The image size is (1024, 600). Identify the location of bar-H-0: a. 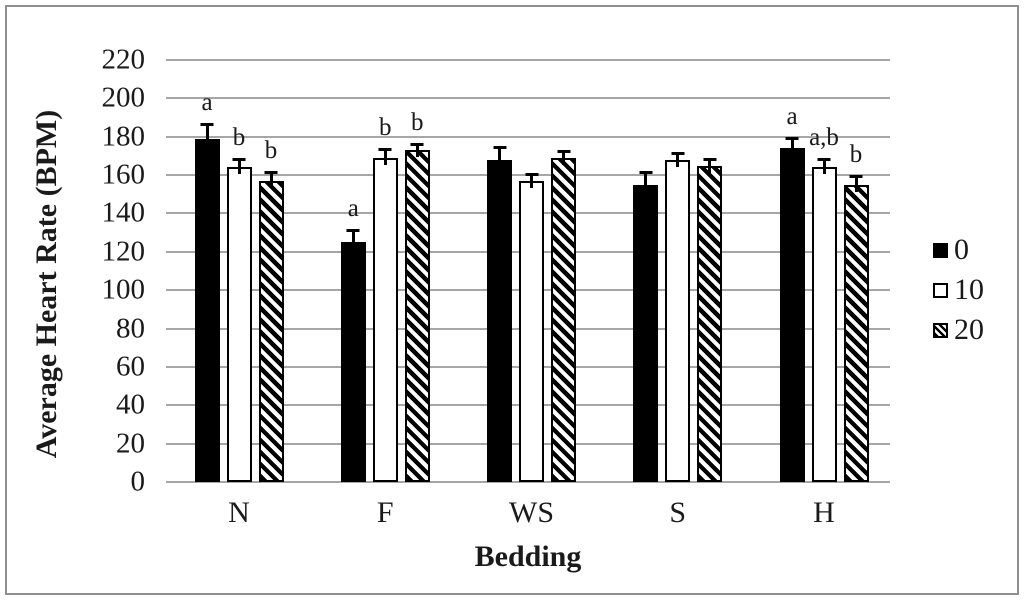
(792, 293).